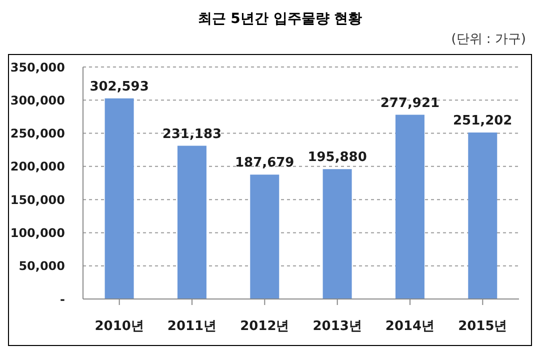  I want to click on data-label: 302,593, so click(119, 86).